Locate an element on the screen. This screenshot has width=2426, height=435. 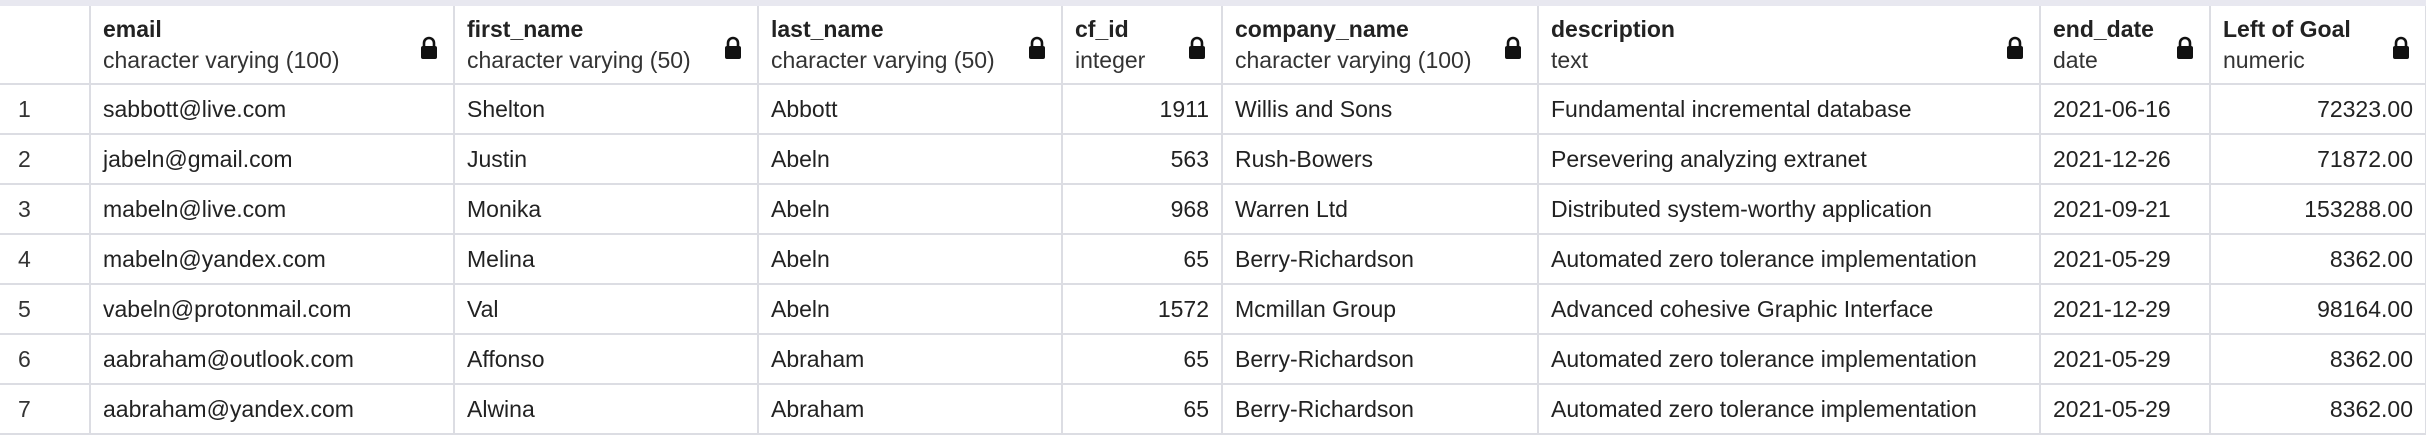
row-number: 7 is located at coordinates (45, 409).